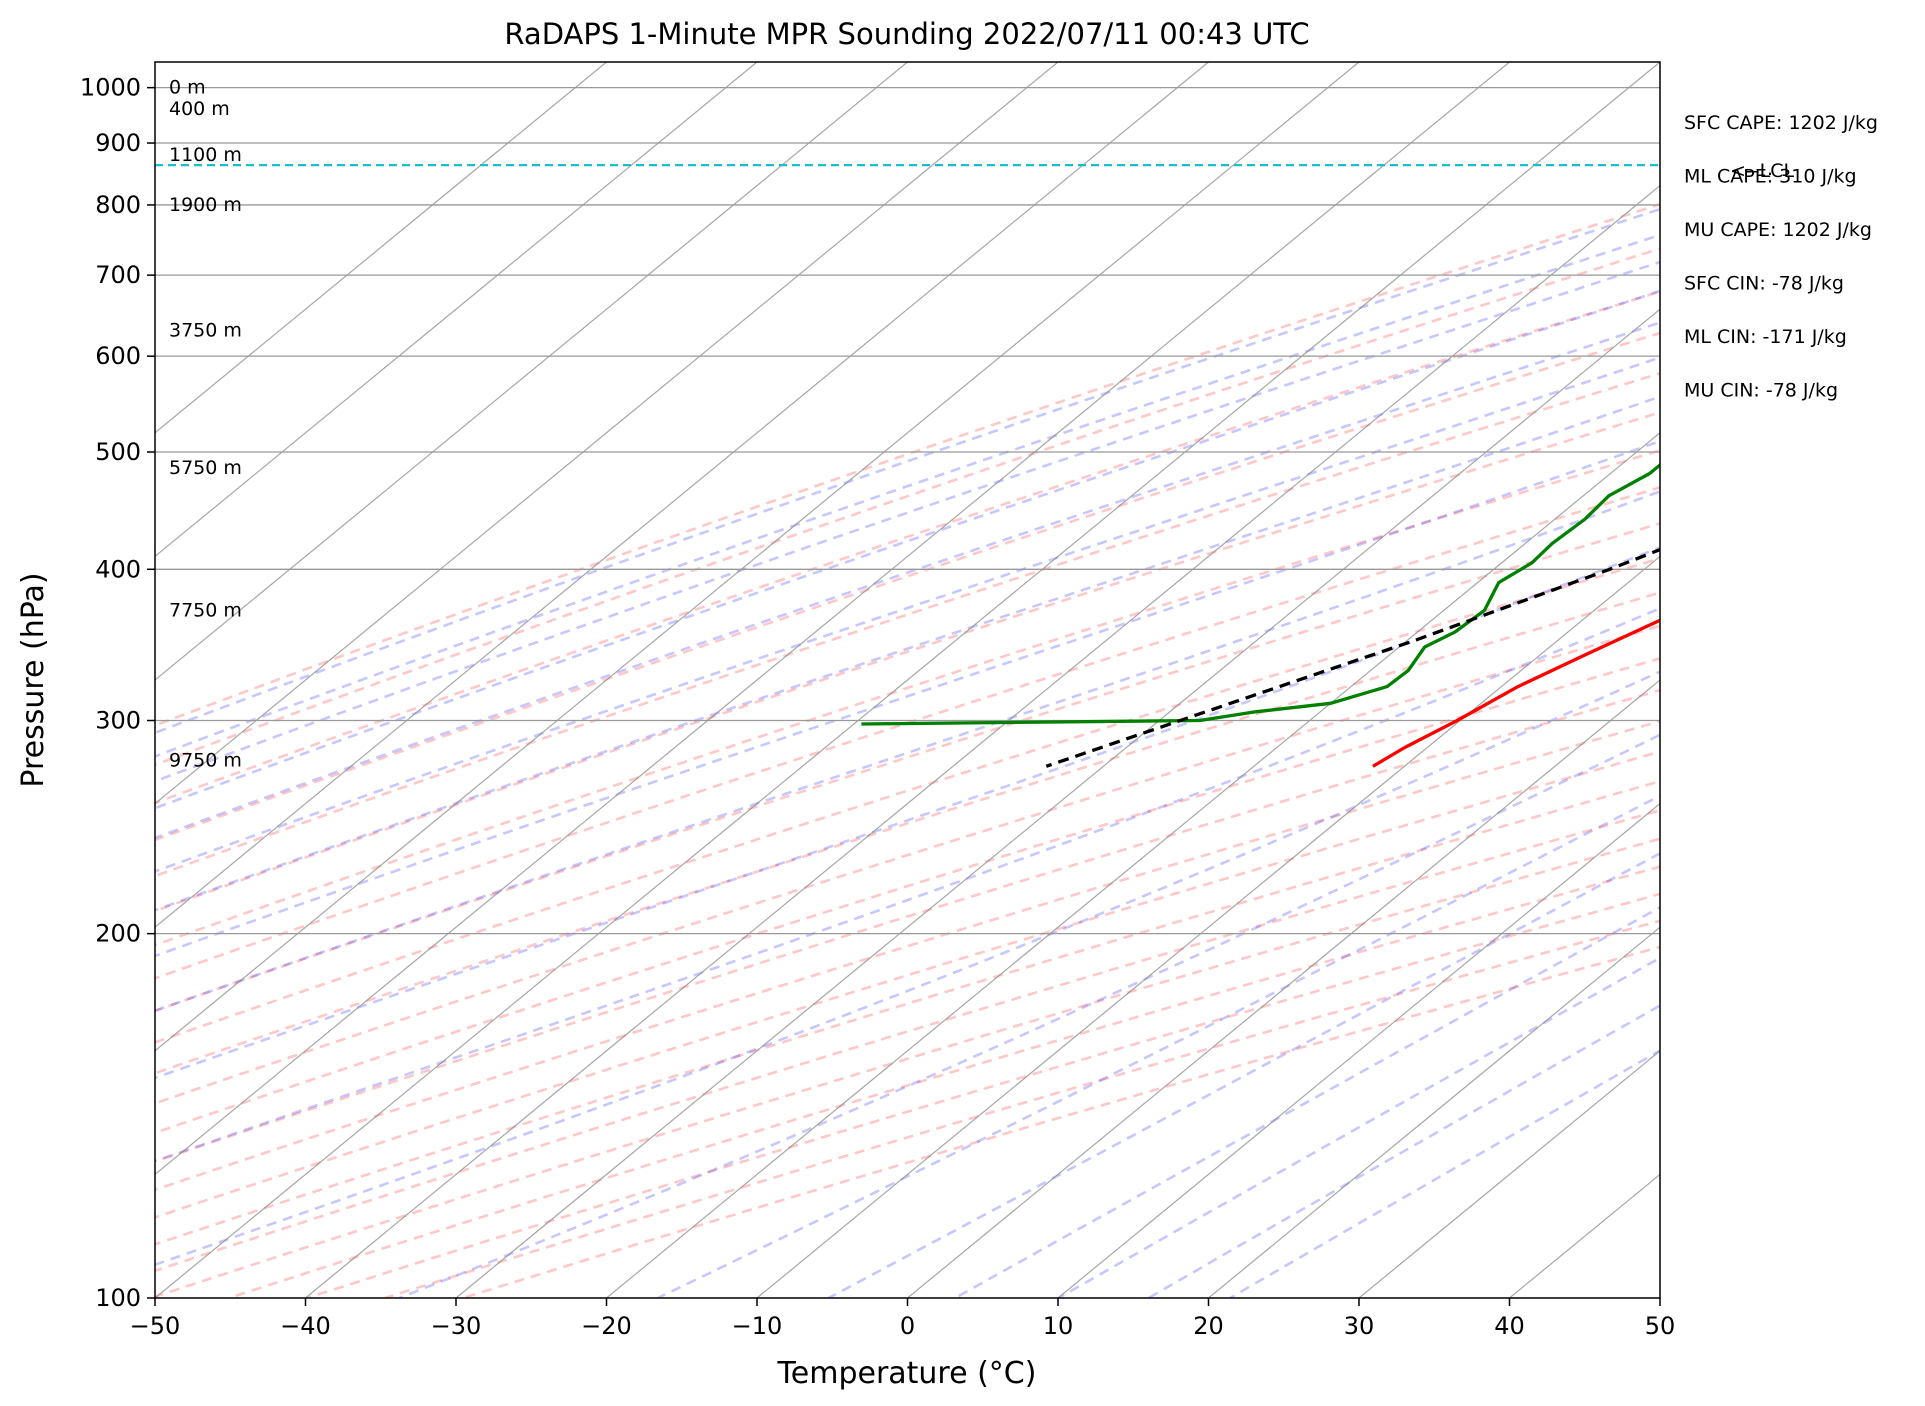 The image size is (1925, 1406). Describe the element at coordinates (757, 1326) in the screenshot. I see `x-tick-label: −10` at that location.